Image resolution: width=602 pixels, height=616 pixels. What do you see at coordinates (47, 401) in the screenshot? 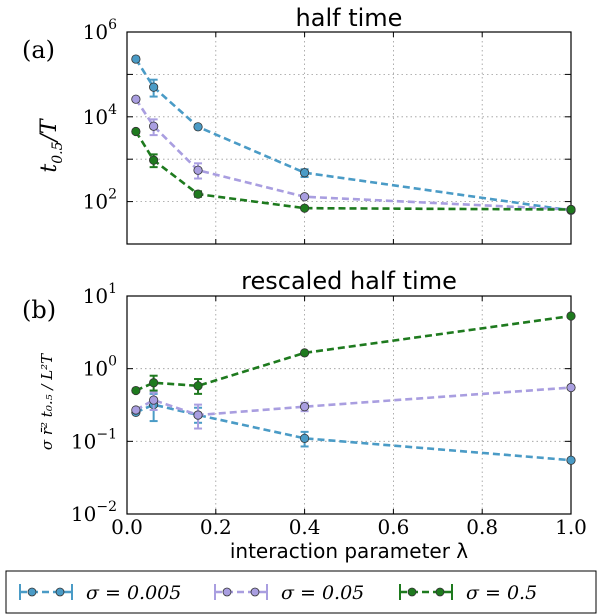
I see `panel-b-ylabel: σ r̄² t₀.₅ / L²T` at bounding box center [47, 401].